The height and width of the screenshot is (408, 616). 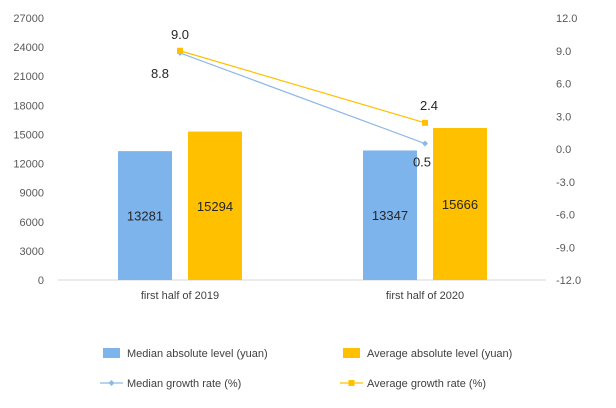 What do you see at coordinates (563, 52) in the screenshot?
I see `right-tick-label: 9.0` at bounding box center [563, 52].